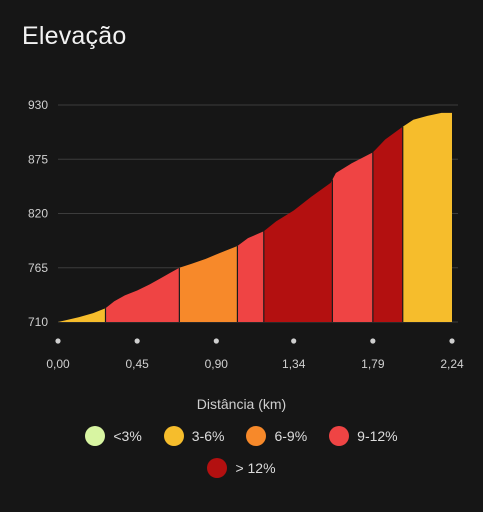 The height and width of the screenshot is (512, 483). What do you see at coordinates (294, 364) in the screenshot?
I see `x-tick-label: 1,34` at bounding box center [294, 364].